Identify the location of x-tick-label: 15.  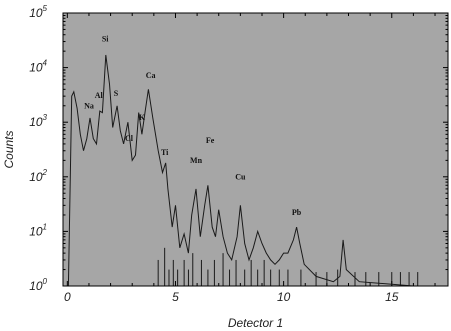
(392, 297).